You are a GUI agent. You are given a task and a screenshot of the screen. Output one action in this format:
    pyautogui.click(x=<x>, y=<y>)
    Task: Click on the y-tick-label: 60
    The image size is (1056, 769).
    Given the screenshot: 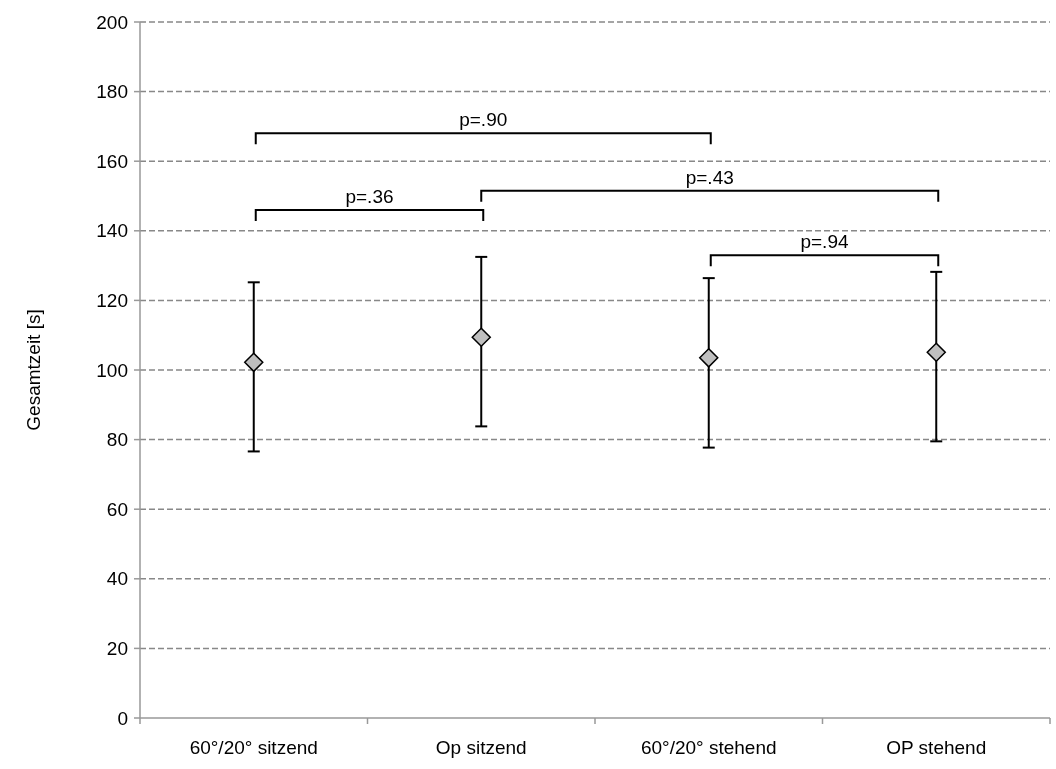 What is the action you would take?
    pyautogui.click(x=117, y=509)
    